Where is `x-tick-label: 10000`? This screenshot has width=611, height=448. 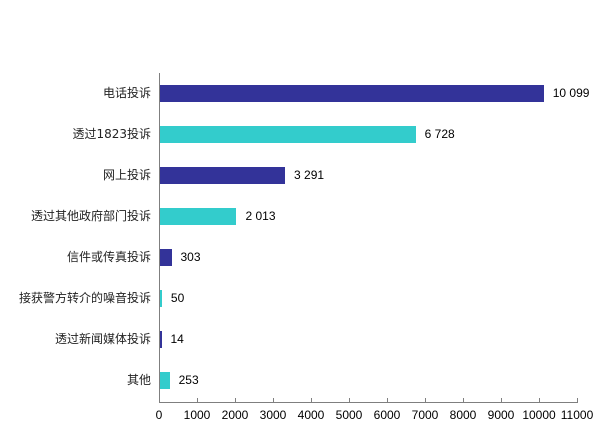 x-tick-label: 10000 is located at coordinates (539, 415).